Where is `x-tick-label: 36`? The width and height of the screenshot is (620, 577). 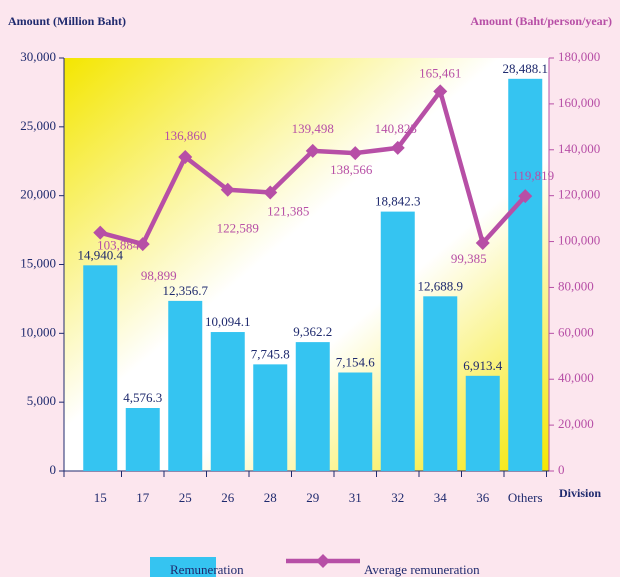 x-tick-label: 36 is located at coordinates (483, 497).